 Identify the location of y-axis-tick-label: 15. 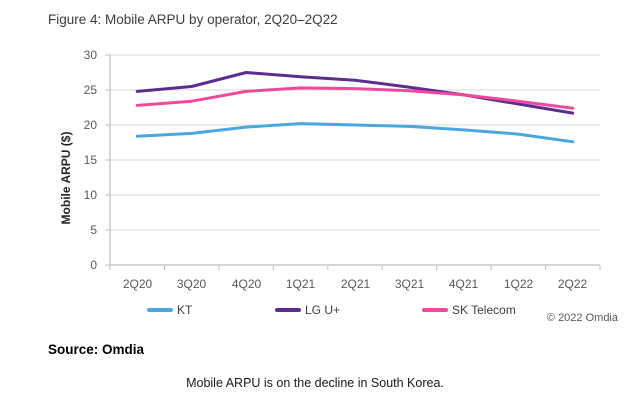
(90, 160).